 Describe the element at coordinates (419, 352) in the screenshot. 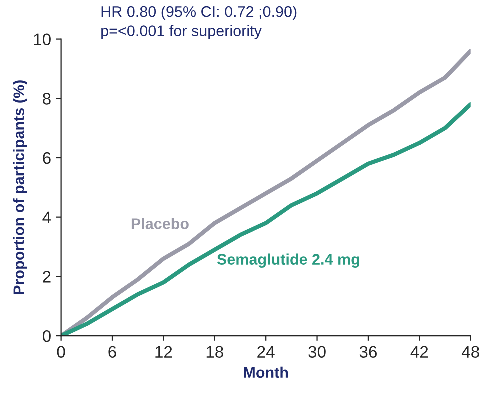

I see `x-tick-label: 42` at that location.